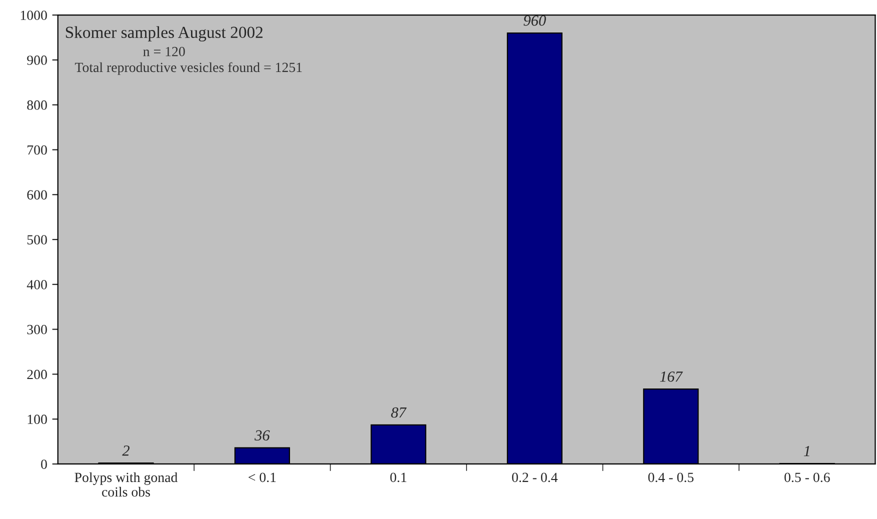  I want to click on y-tick-label: 900, so click(37, 60).